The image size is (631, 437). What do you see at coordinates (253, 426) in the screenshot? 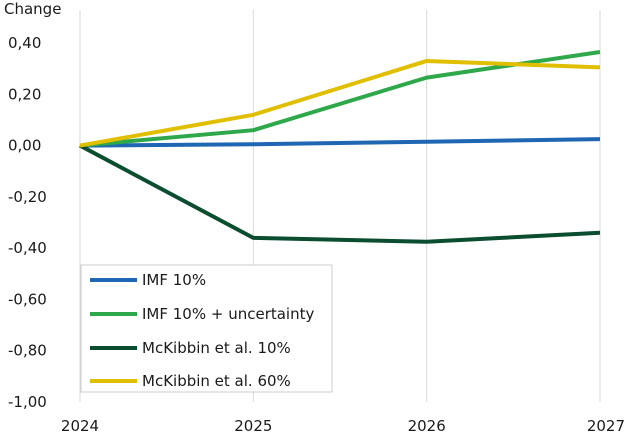
I see `x-tick-label: 2025` at bounding box center [253, 426].